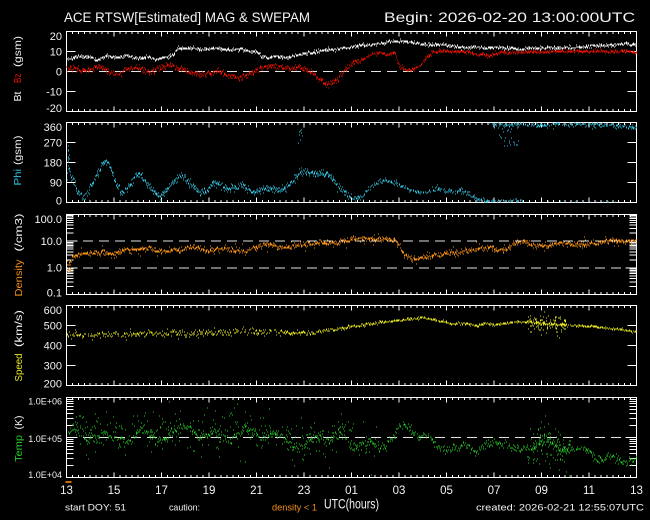 This screenshot has height=520, width=650. What do you see at coordinates (54, 93) in the screenshot?
I see `svg-text: -10` at bounding box center [54, 93].